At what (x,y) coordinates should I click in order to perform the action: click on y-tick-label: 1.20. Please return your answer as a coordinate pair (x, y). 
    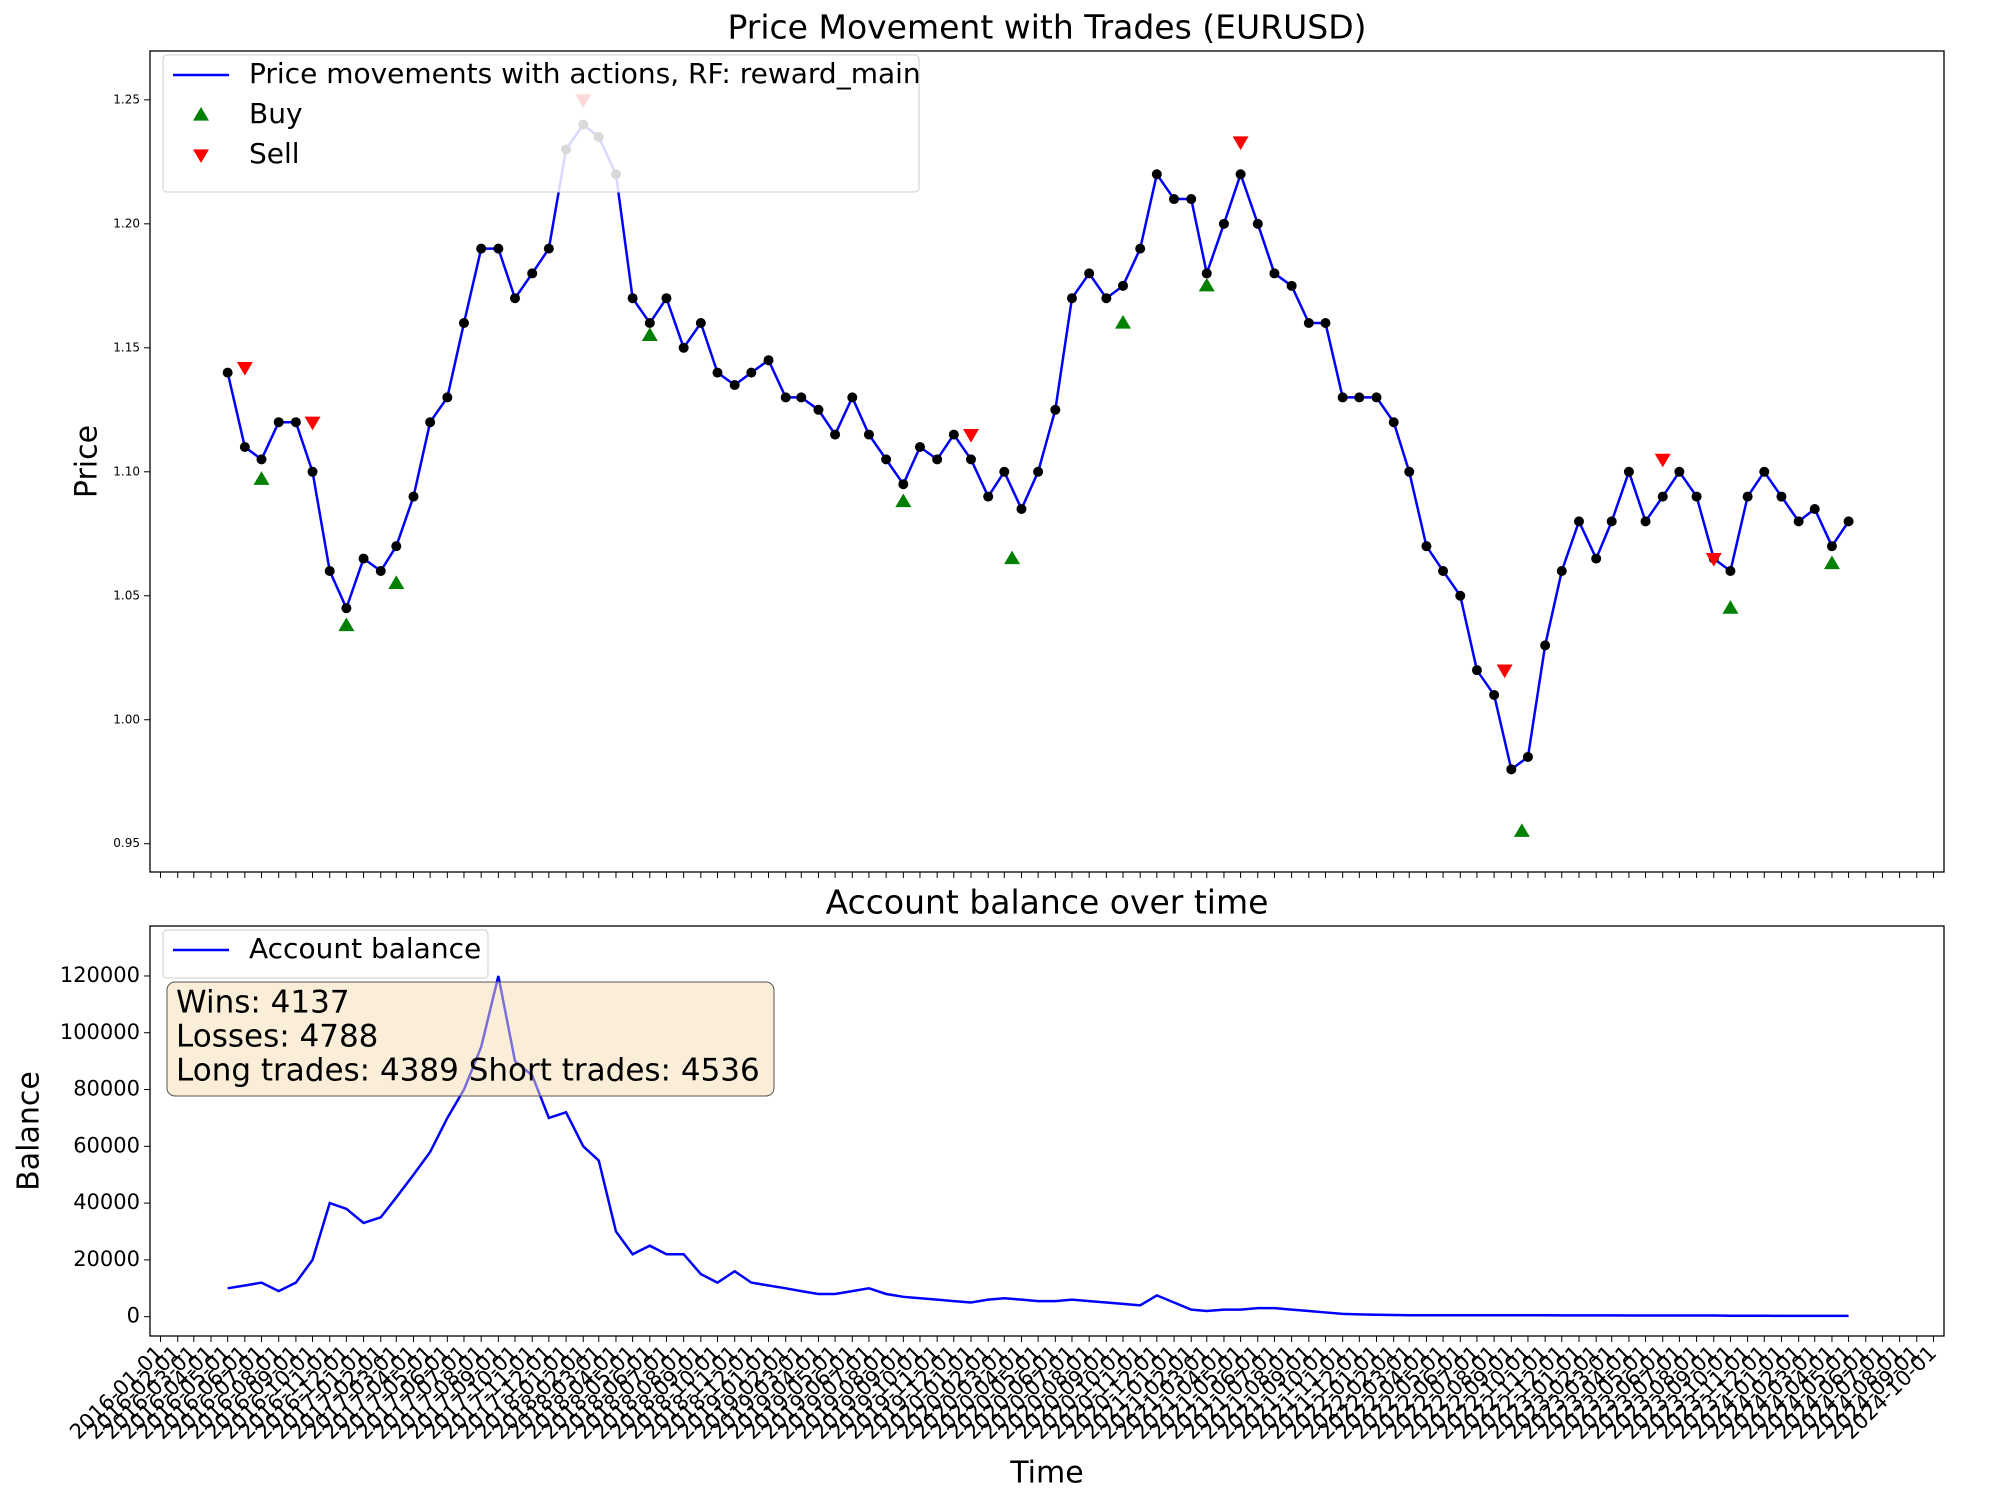
    Looking at the image, I should click on (126, 223).